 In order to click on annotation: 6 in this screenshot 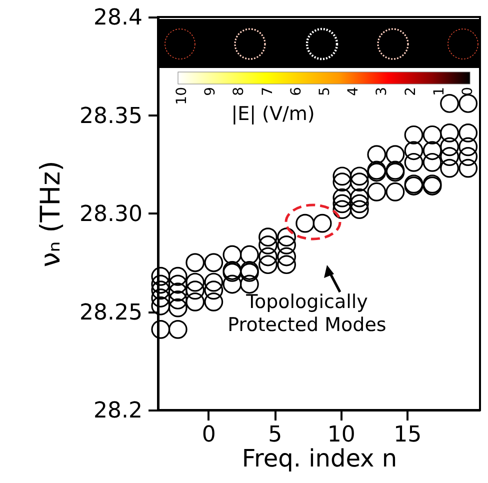, I will do `click(296, 91)`.